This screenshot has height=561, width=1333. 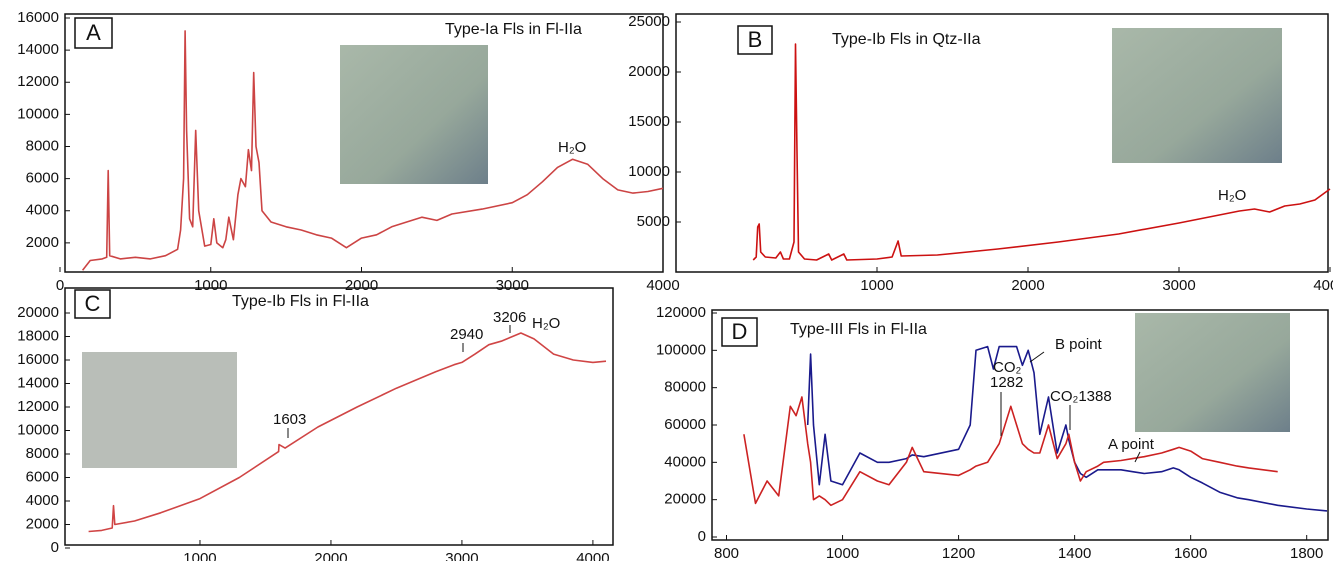 I want to click on panel-label: B, so click(x=755, y=39).